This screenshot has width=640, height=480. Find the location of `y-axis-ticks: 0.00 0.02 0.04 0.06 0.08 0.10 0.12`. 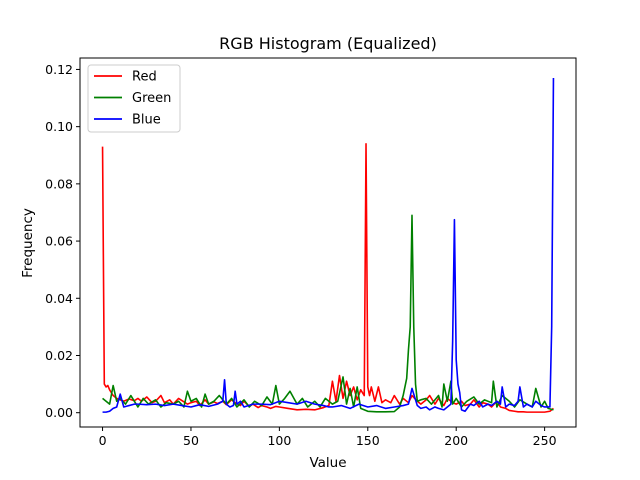

y-axis-ticks: 0.00 0.02 0.04 0.06 0.08 0.10 0.12 is located at coordinates (62, 241).